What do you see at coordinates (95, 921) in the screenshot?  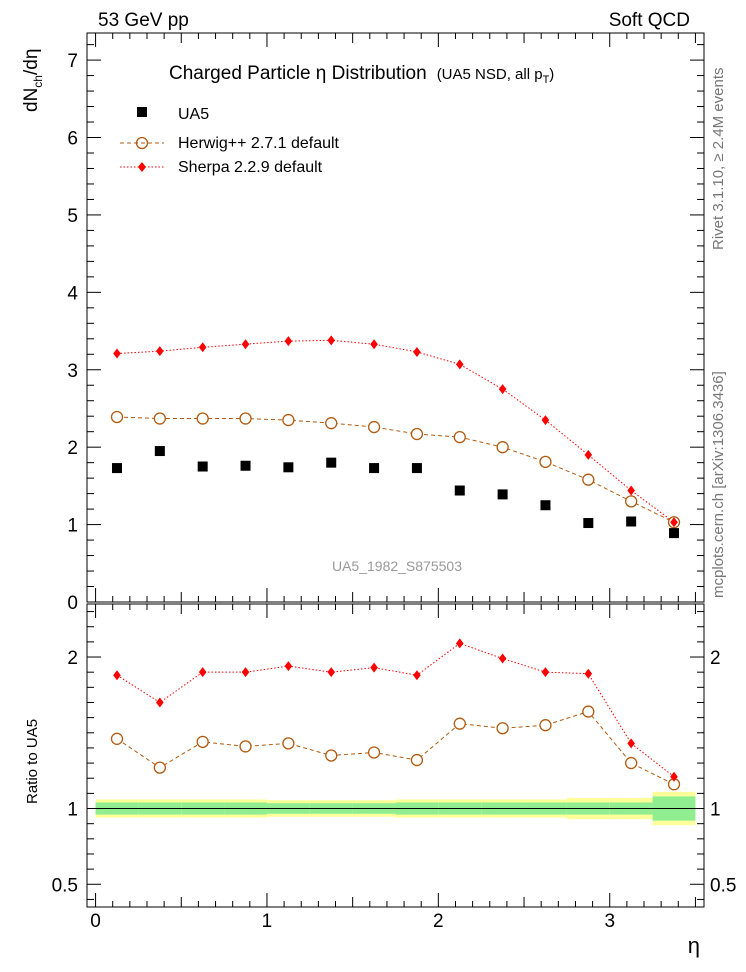 I see `x-tick-label: 0` at bounding box center [95, 921].